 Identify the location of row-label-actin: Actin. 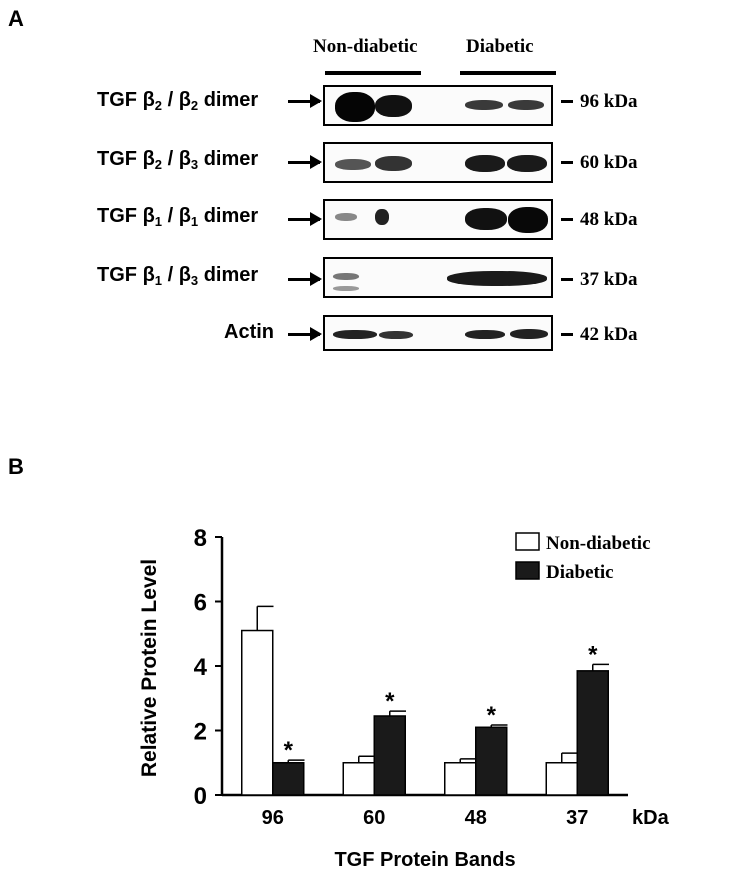
(249, 332).